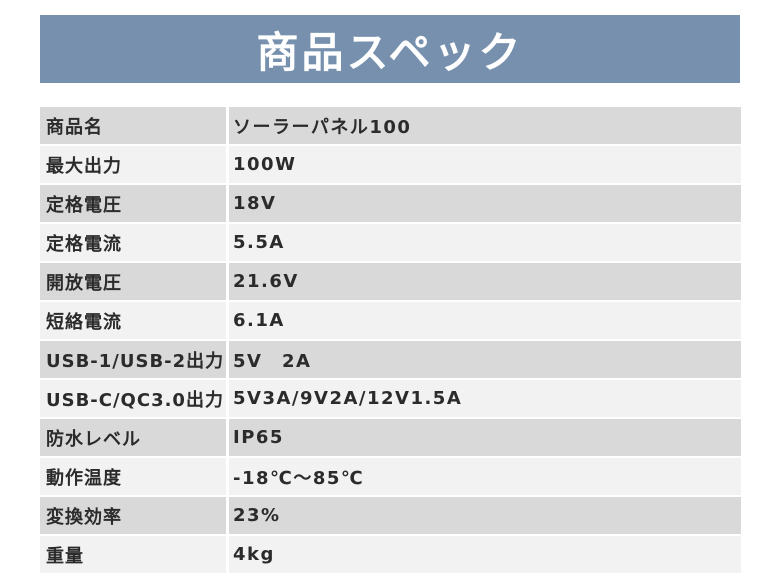 This screenshot has width=780, height=576. I want to click on spec-row-short-circuit-current: 短絡電流 6.1A, so click(390, 321).